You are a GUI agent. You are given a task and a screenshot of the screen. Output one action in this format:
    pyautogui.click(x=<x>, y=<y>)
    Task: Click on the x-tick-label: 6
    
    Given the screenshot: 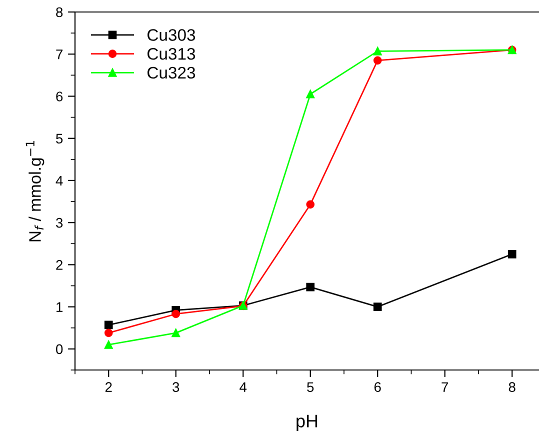 What is the action you would take?
    pyautogui.click(x=377, y=387)
    